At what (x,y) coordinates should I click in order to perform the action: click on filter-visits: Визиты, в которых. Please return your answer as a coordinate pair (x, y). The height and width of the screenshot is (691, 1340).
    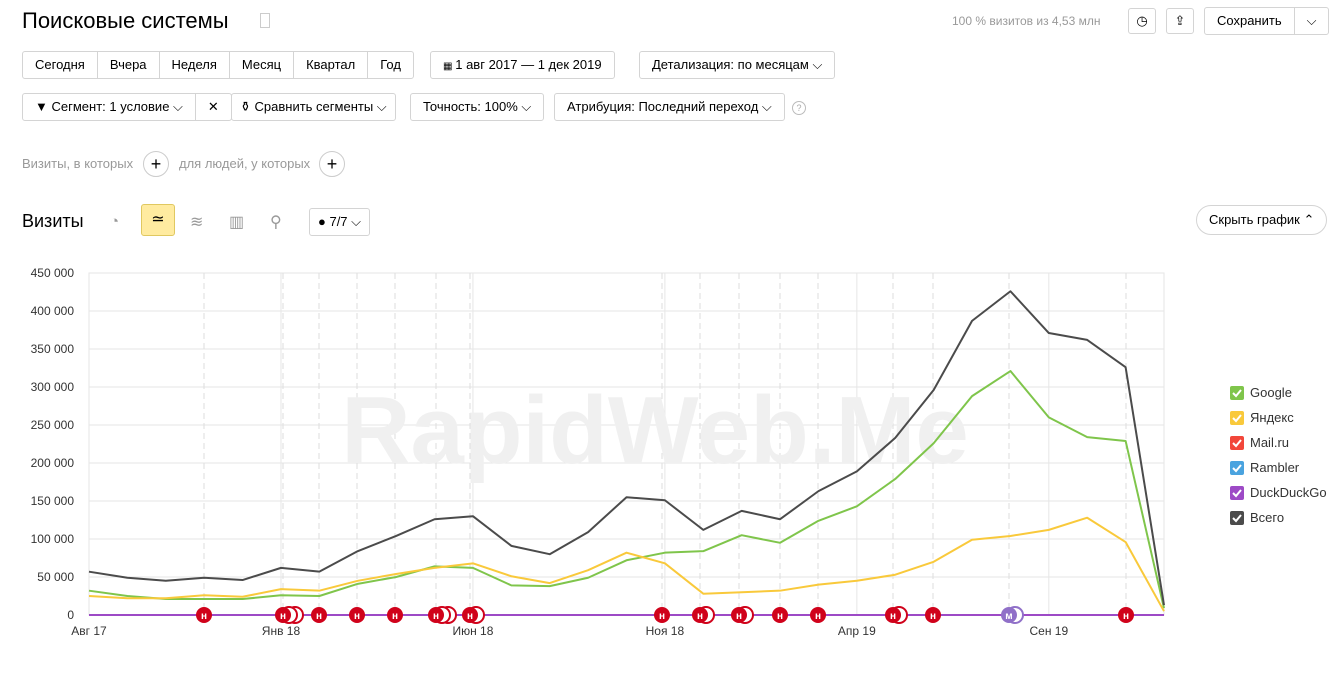
    Looking at the image, I should click on (78, 163).